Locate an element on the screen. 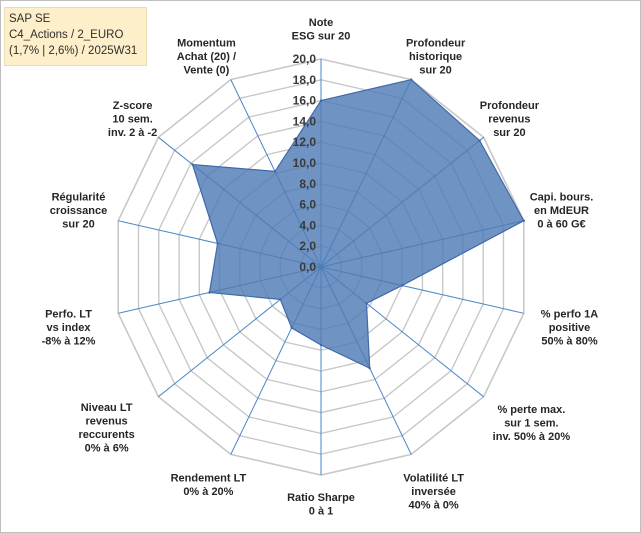  company-name: SAP SE is located at coordinates (30, 19).